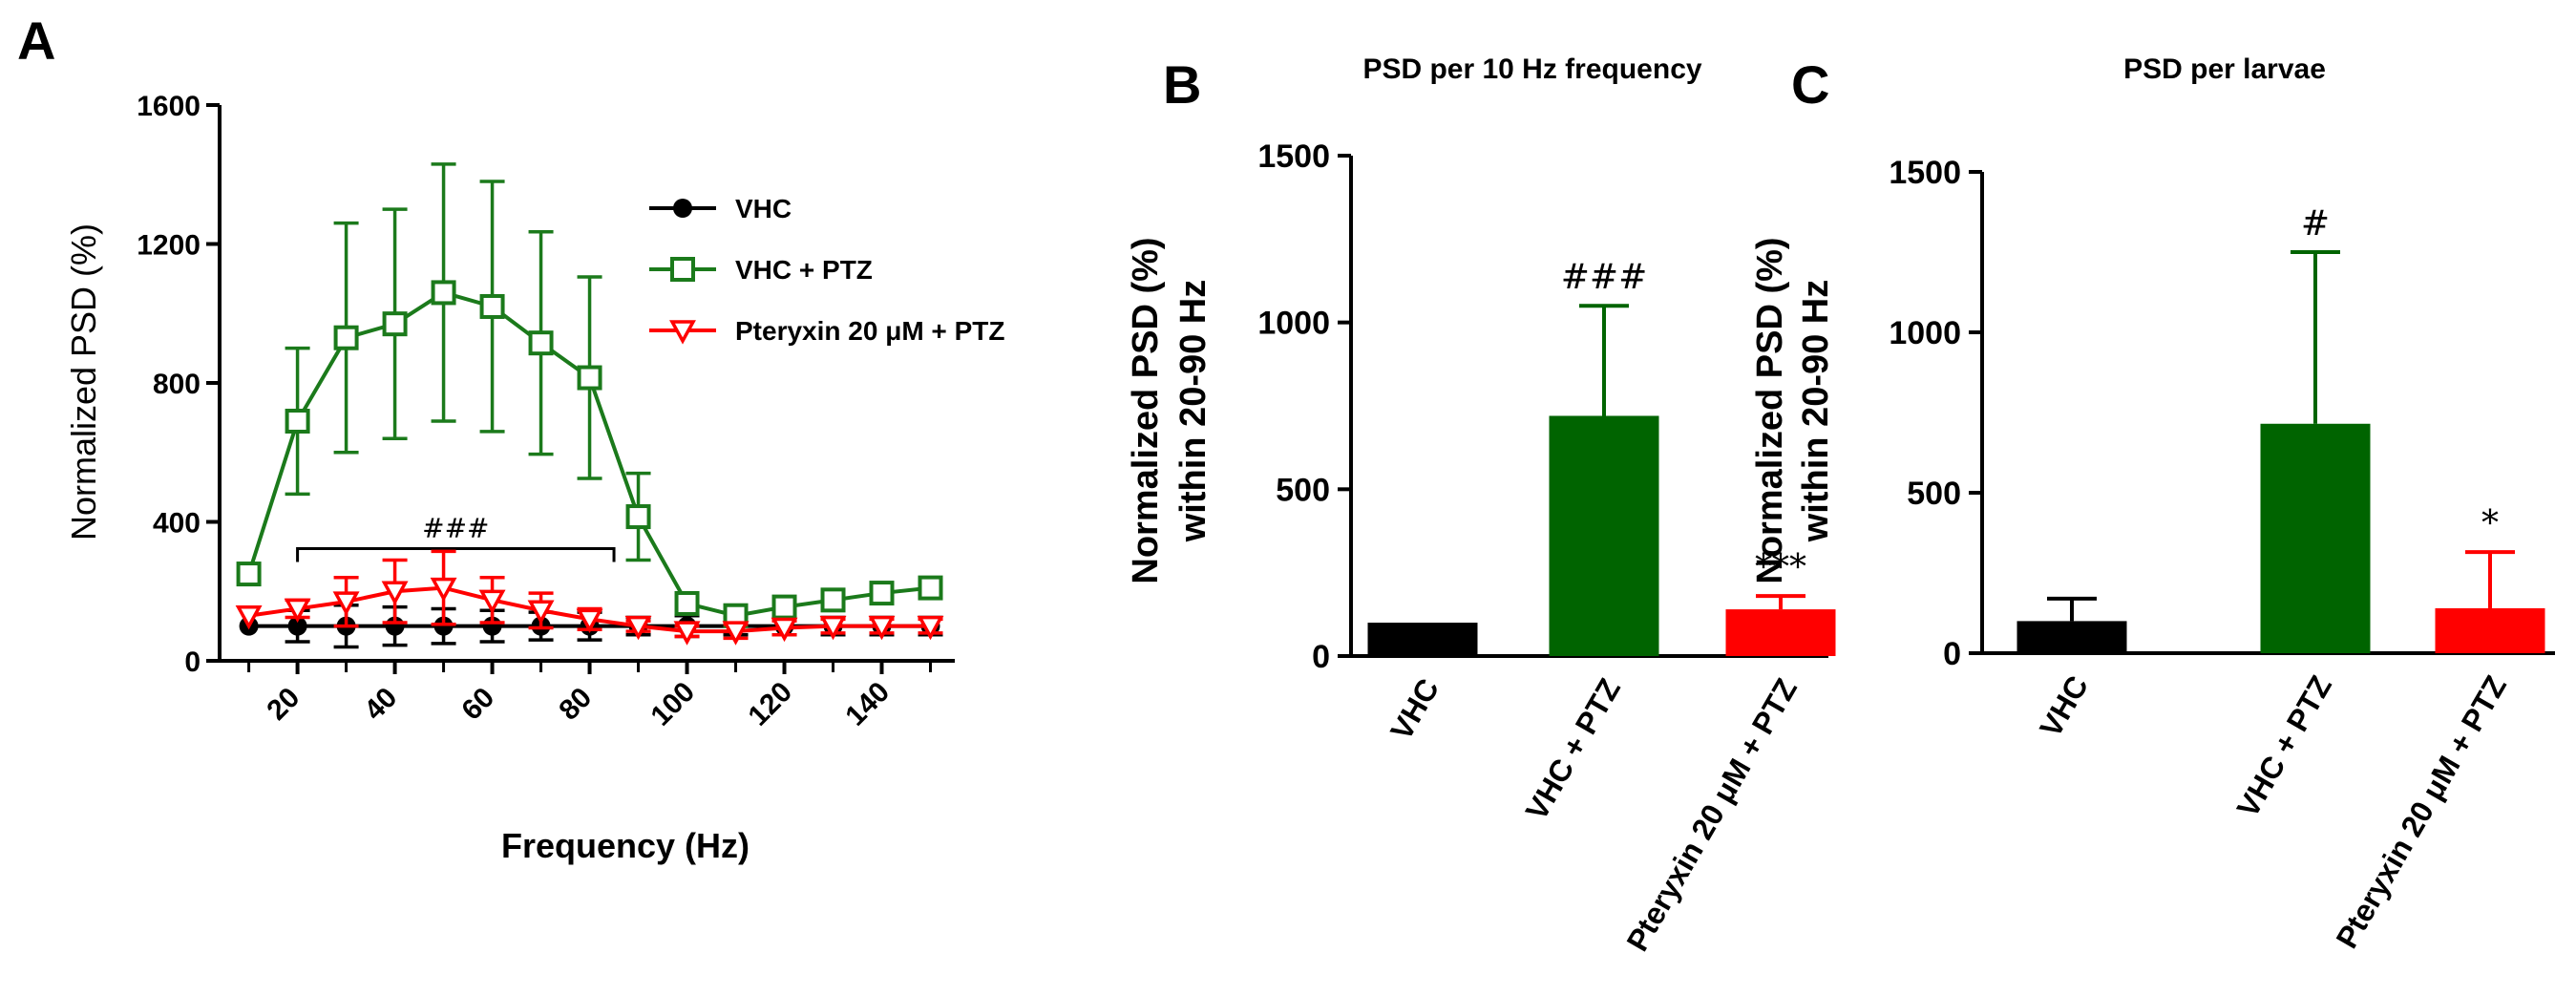  Describe the element at coordinates (589, 395) in the screenshot. I see `a-series-vhc-ptz` at that location.